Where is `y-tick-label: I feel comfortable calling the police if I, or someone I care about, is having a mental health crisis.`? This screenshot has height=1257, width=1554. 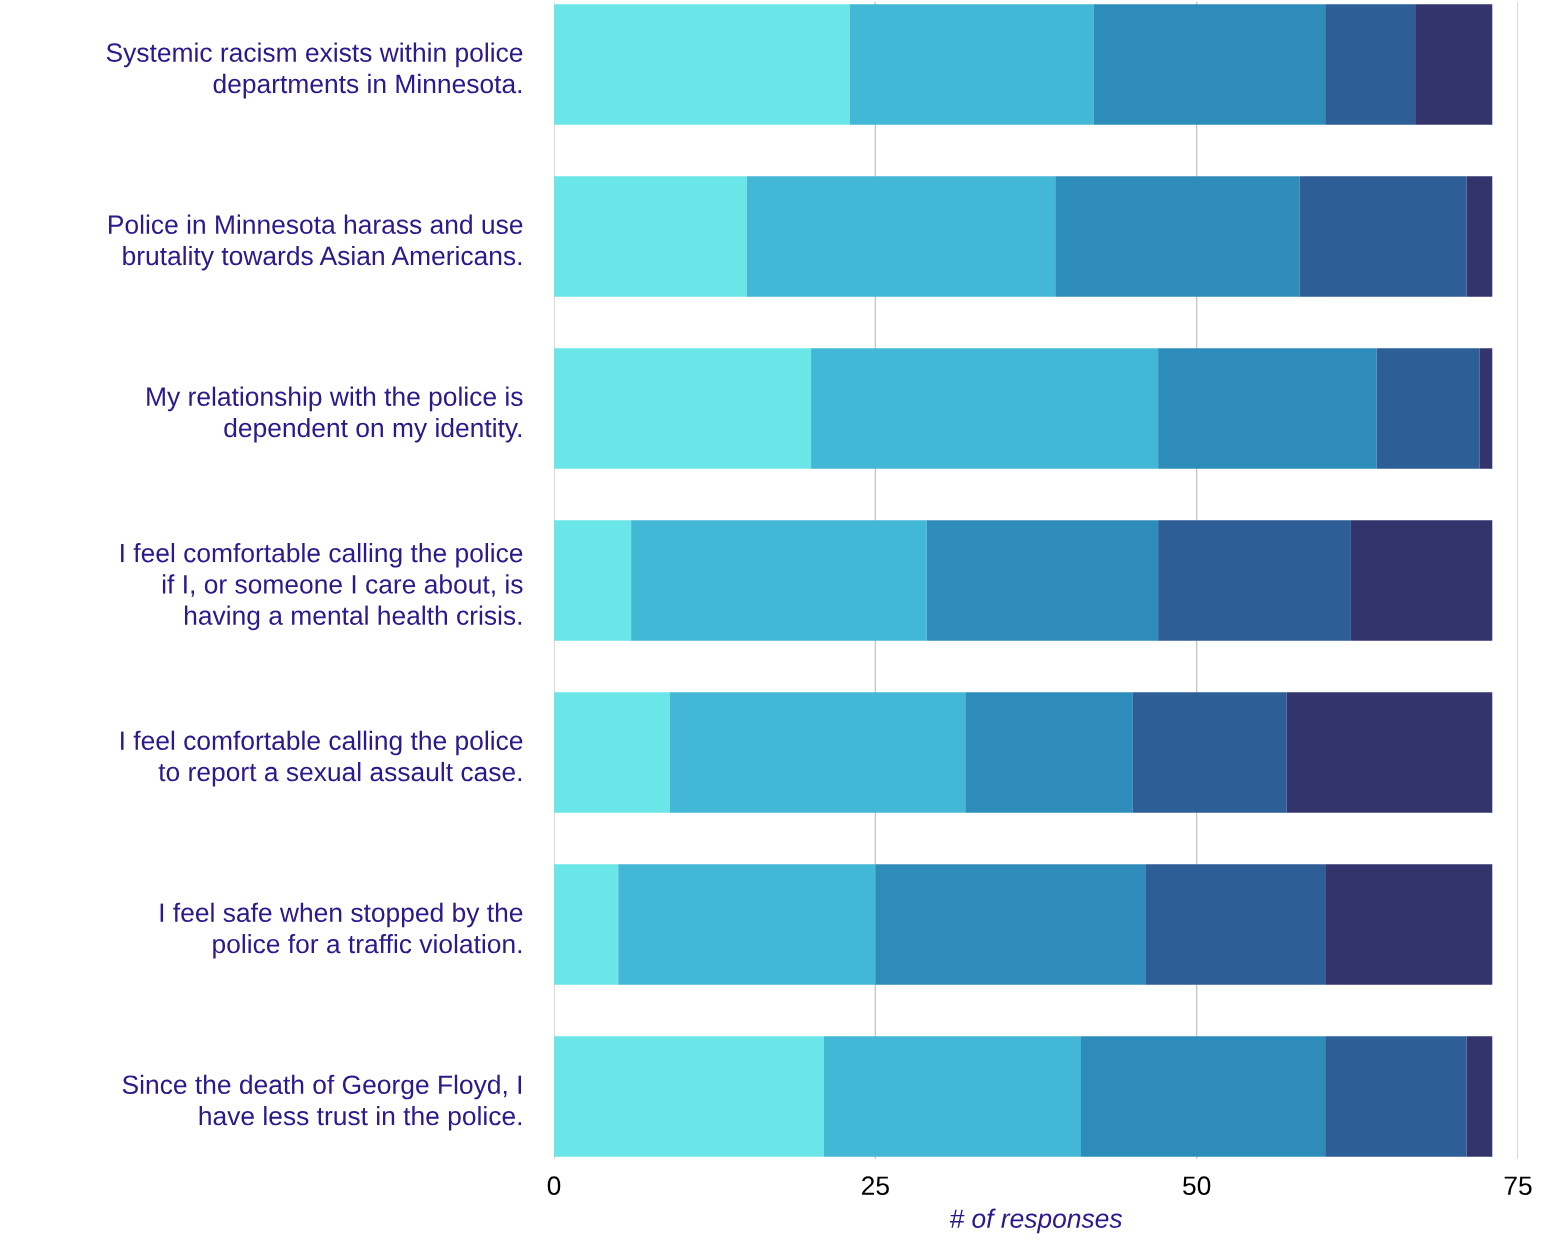 y-tick-label: I feel comfortable calling the police if I, or someone I care about, is having a mental health crisis. is located at coordinates (322, 586).